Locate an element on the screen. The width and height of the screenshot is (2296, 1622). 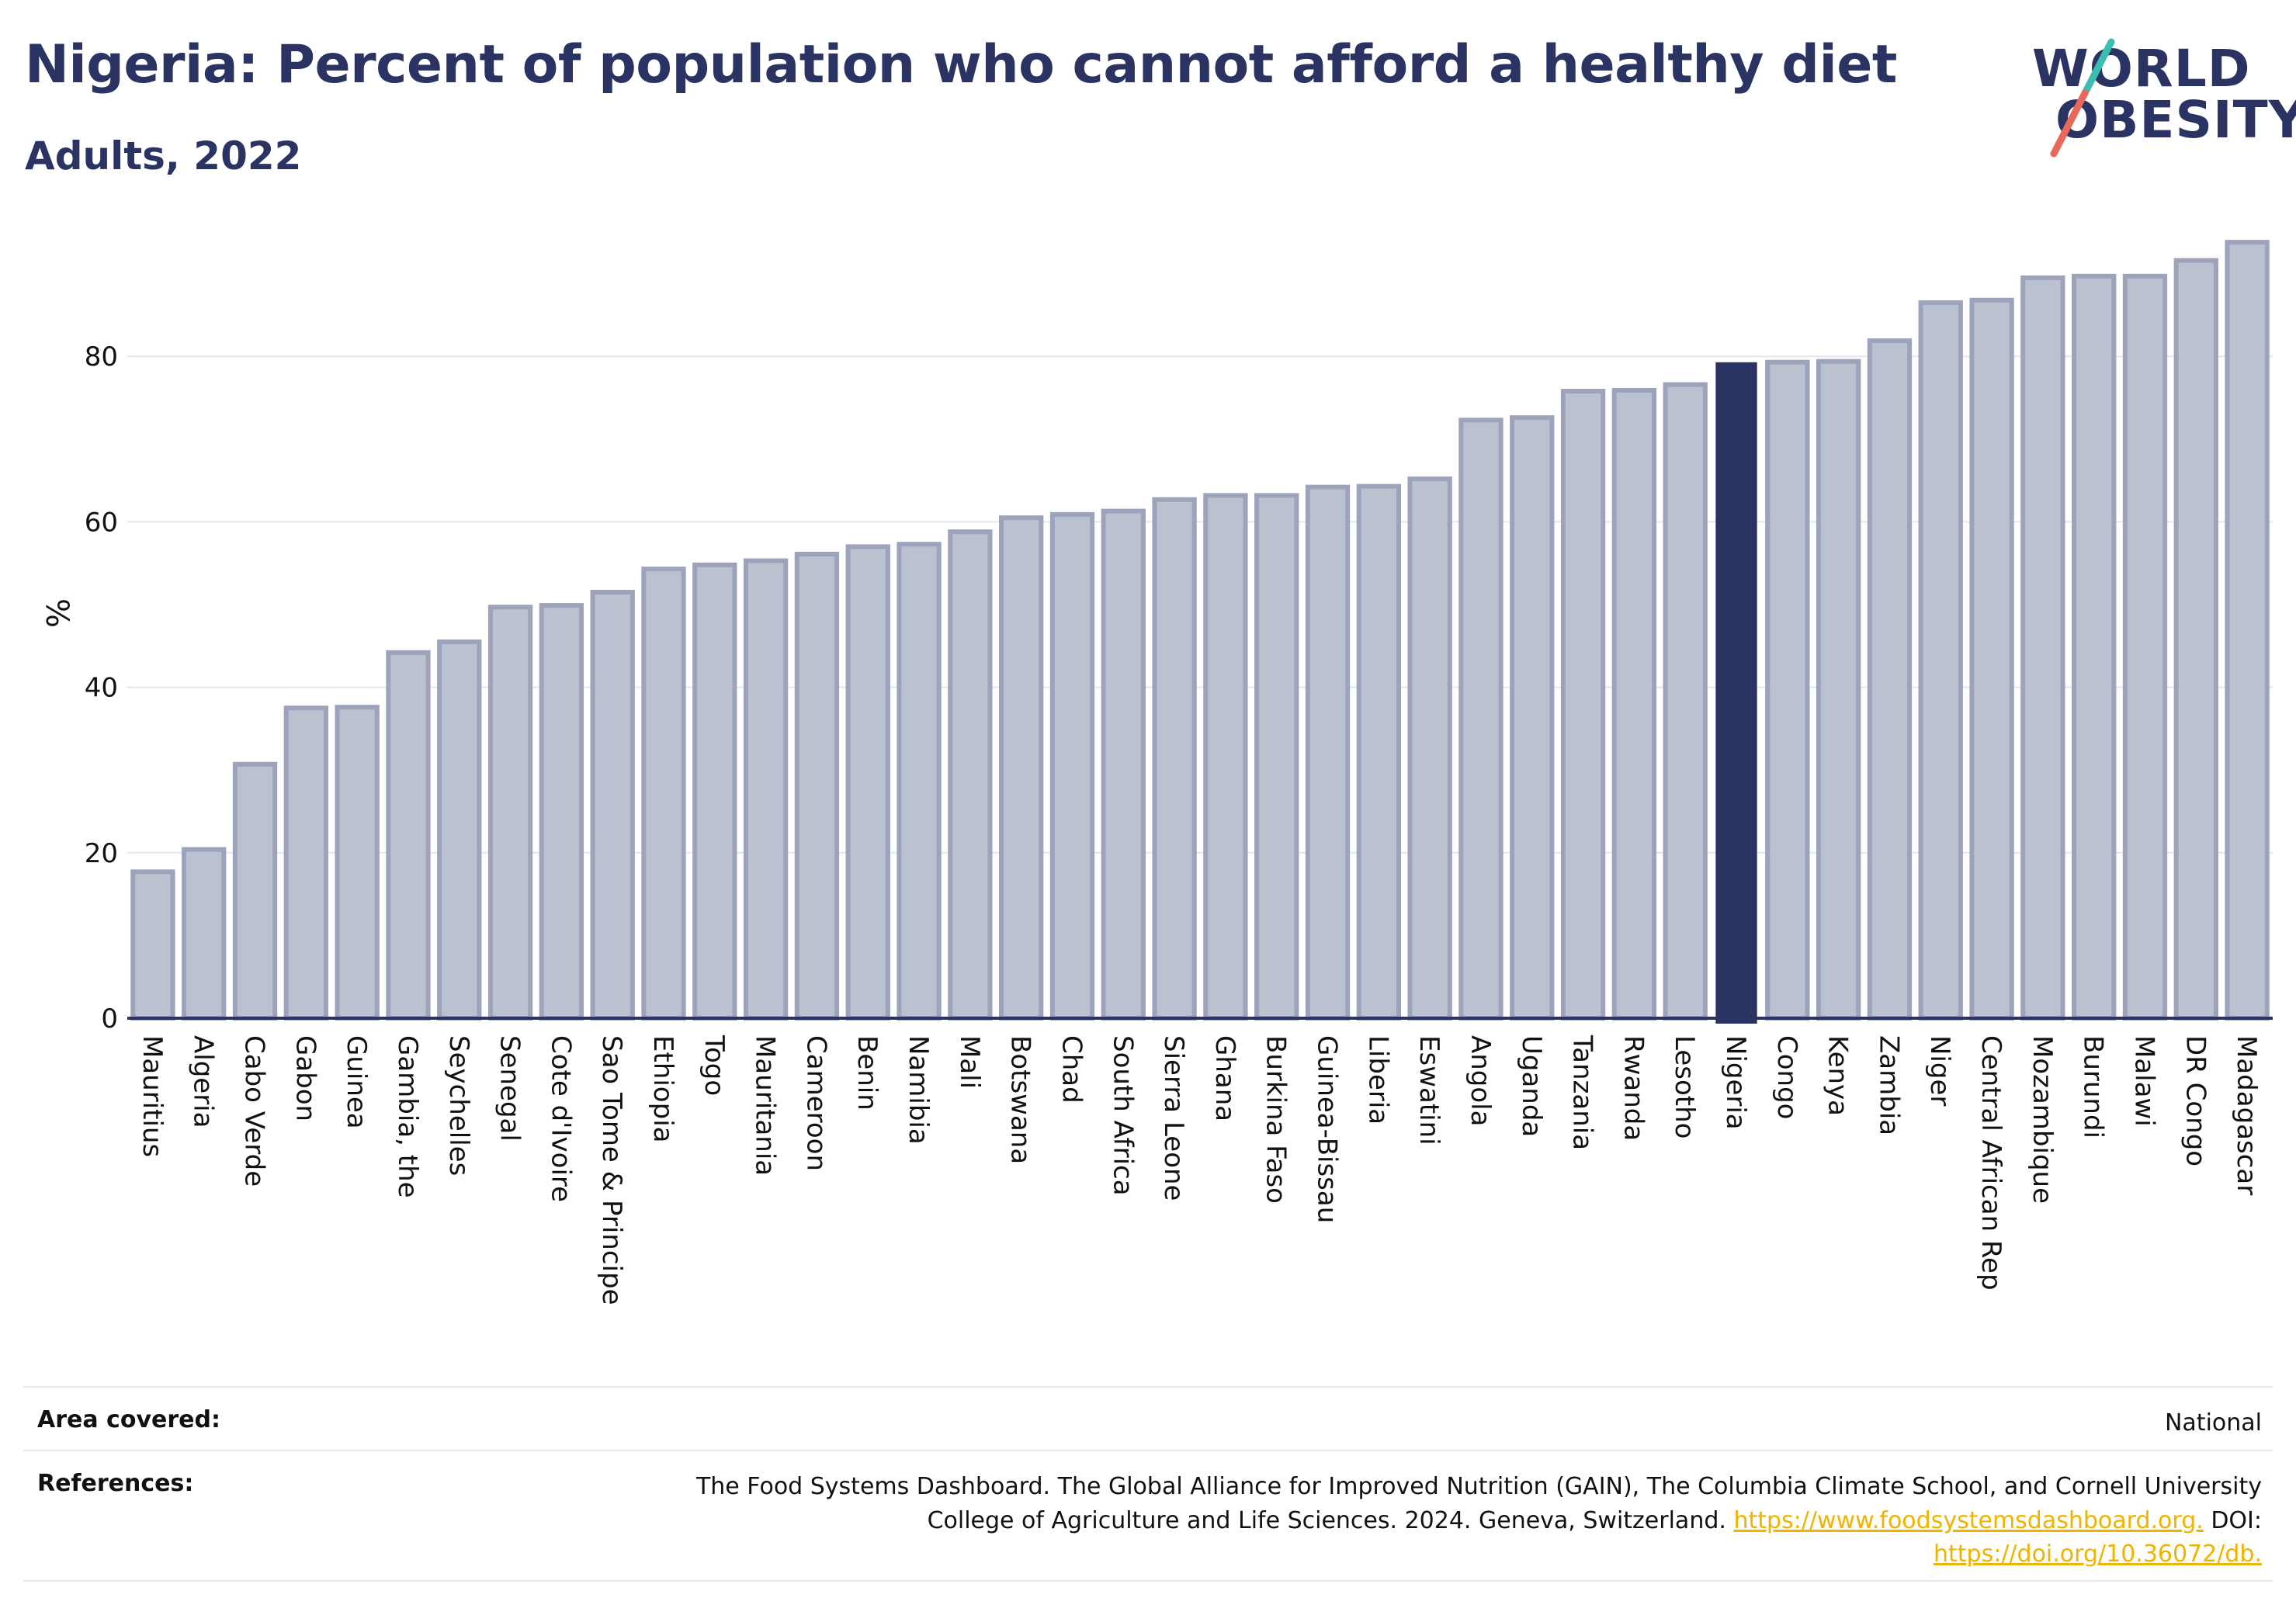
x-tick-label: Congo is located at coordinates (1786, 1077).